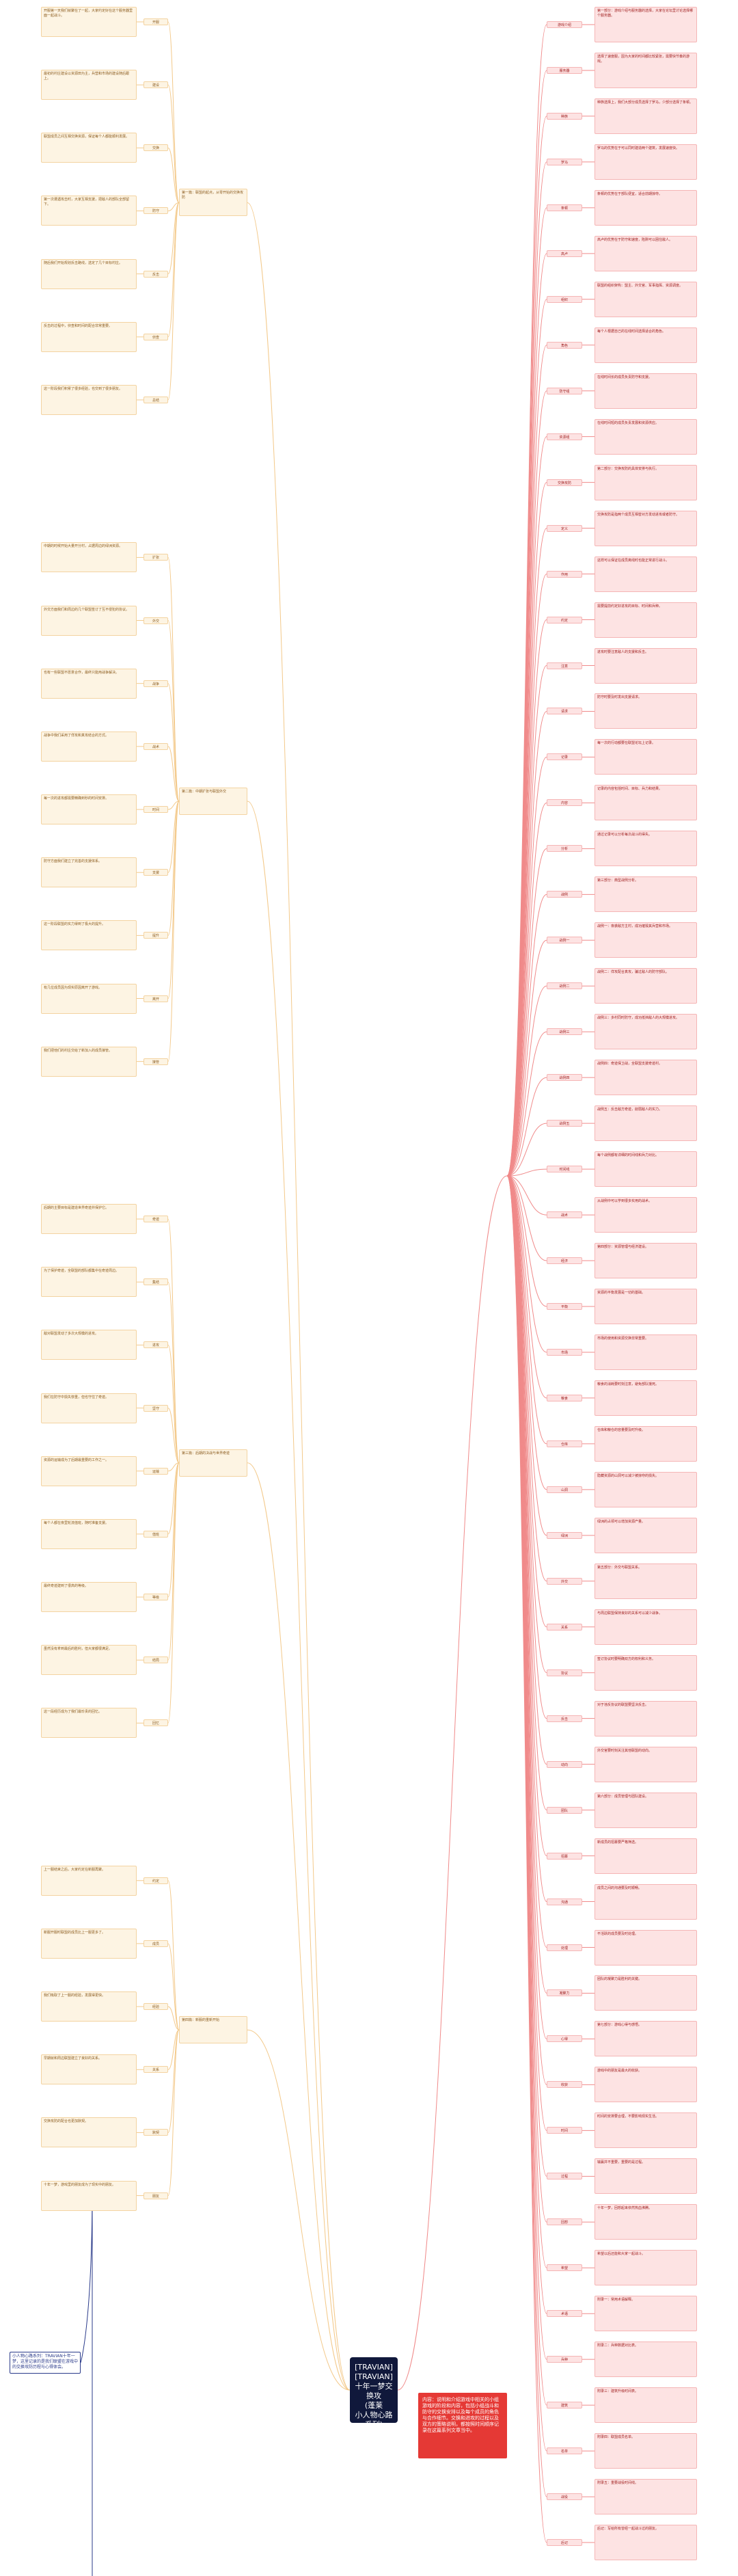  What do you see at coordinates (564, 1215) in the screenshot?
I see `right-label-node: 战术` at bounding box center [564, 1215].